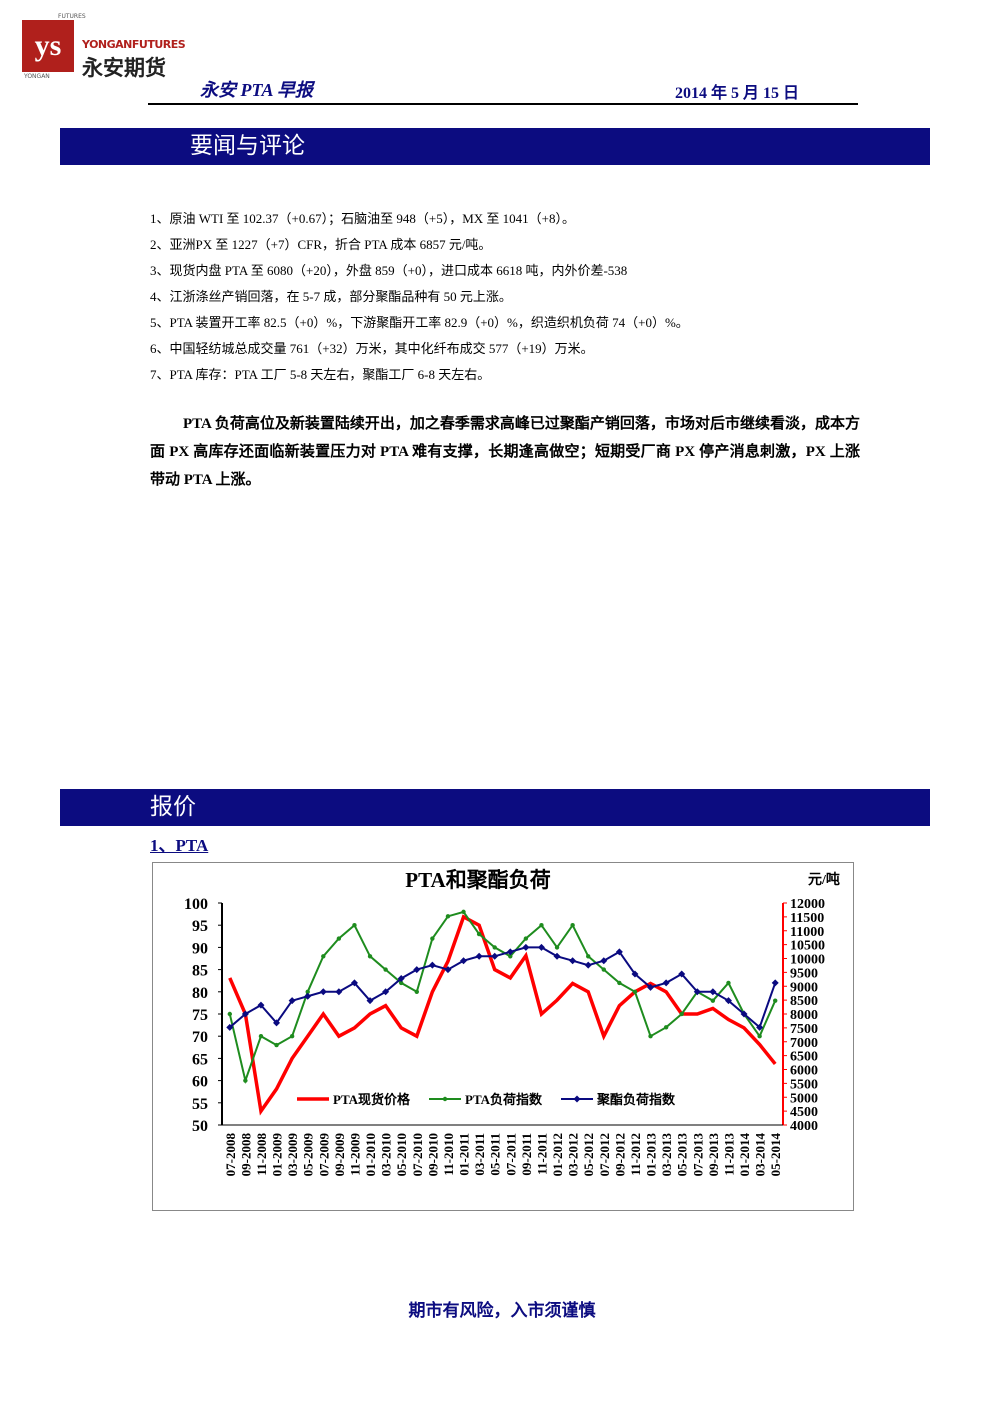 This screenshot has height=1403, width=992. Describe the element at coordinates (200, 926) in the screenshot. I see `y-tick-label: 95` at that location.